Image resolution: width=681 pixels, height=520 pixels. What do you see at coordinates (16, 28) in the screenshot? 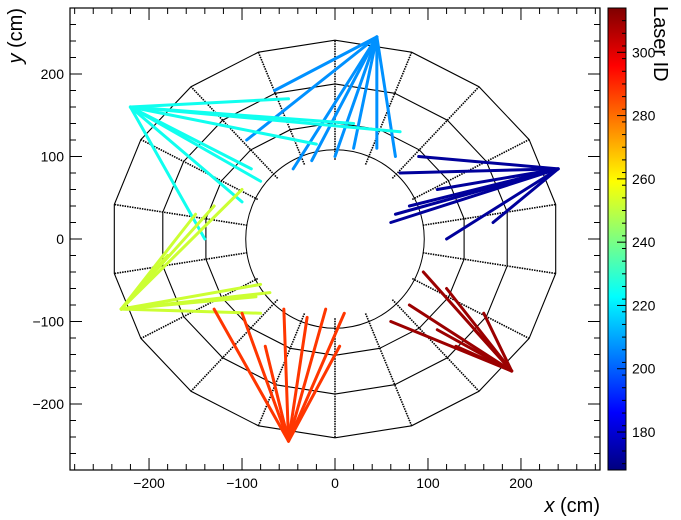
I see `y-axis-unit: (cm)` at bounding box center [16, 28].